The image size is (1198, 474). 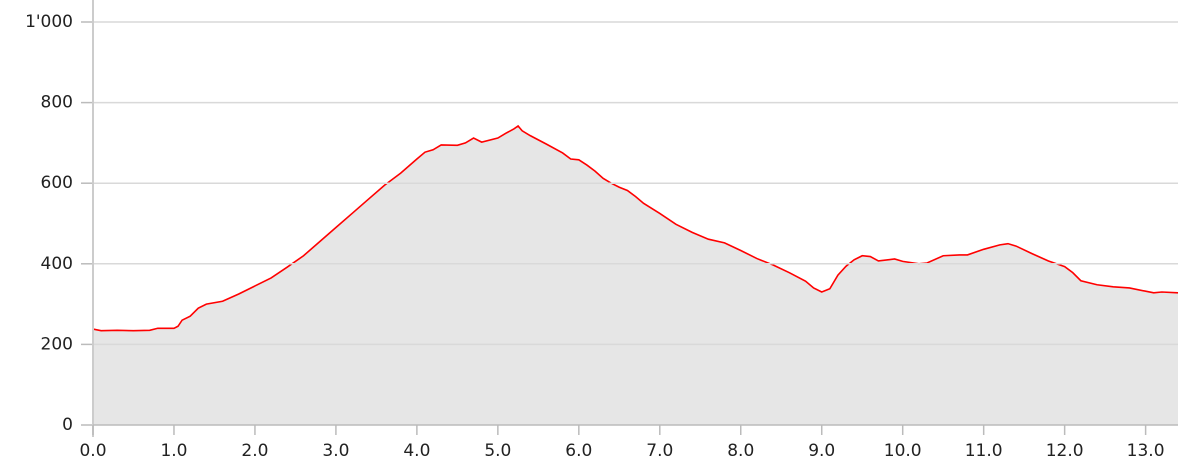 I want to click on x-tick-label: 9.0, so click(x=821, y=451).